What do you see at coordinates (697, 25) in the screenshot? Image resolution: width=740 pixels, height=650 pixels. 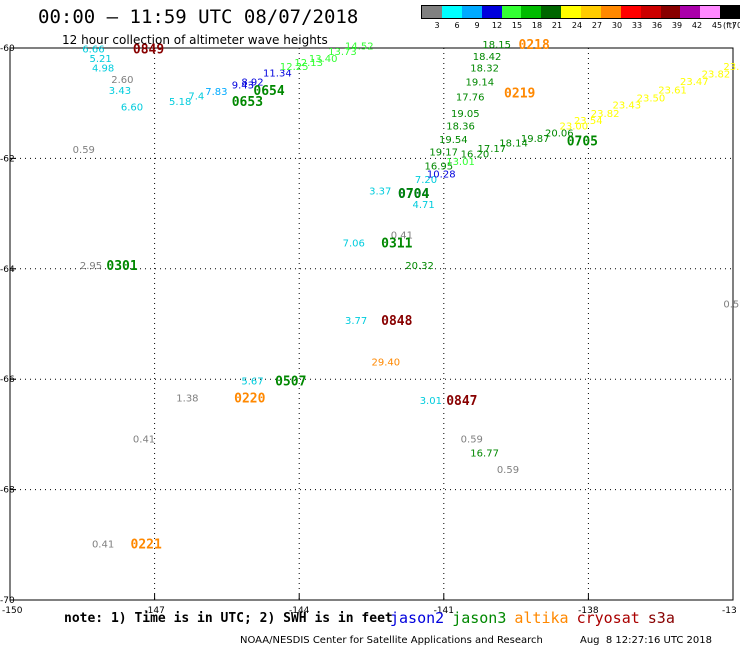 I see `colorbar-label: 42` at bounding box center [697, 25].